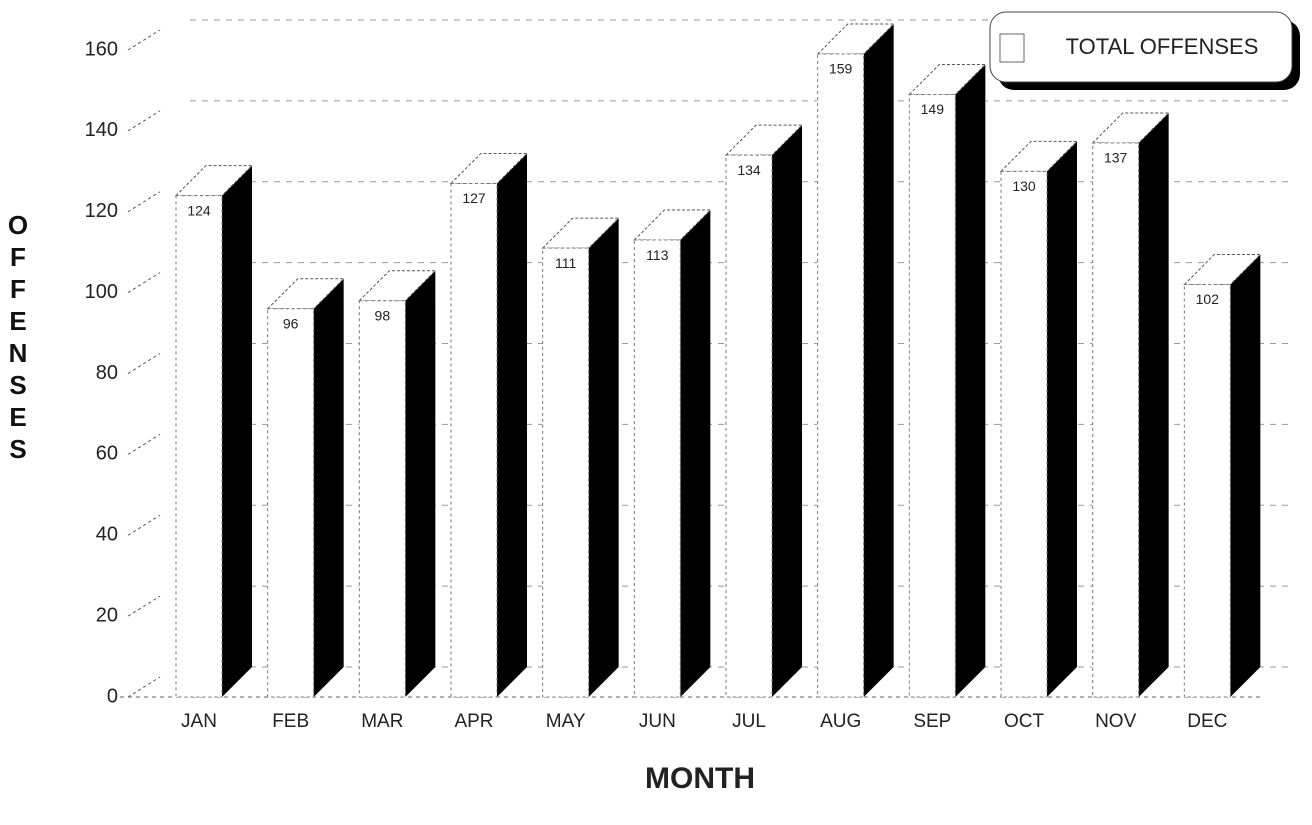 This screenshot has height=825, width=1312. I want to click on legend-box, so click(1141, 47).